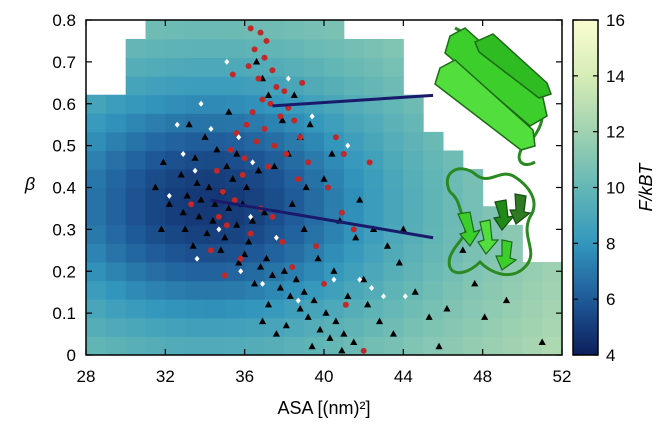  What do you see at coordinates (86, 376) in the screenshot?
I see `x-tick-label: 28` at bounding box center [86, 376].